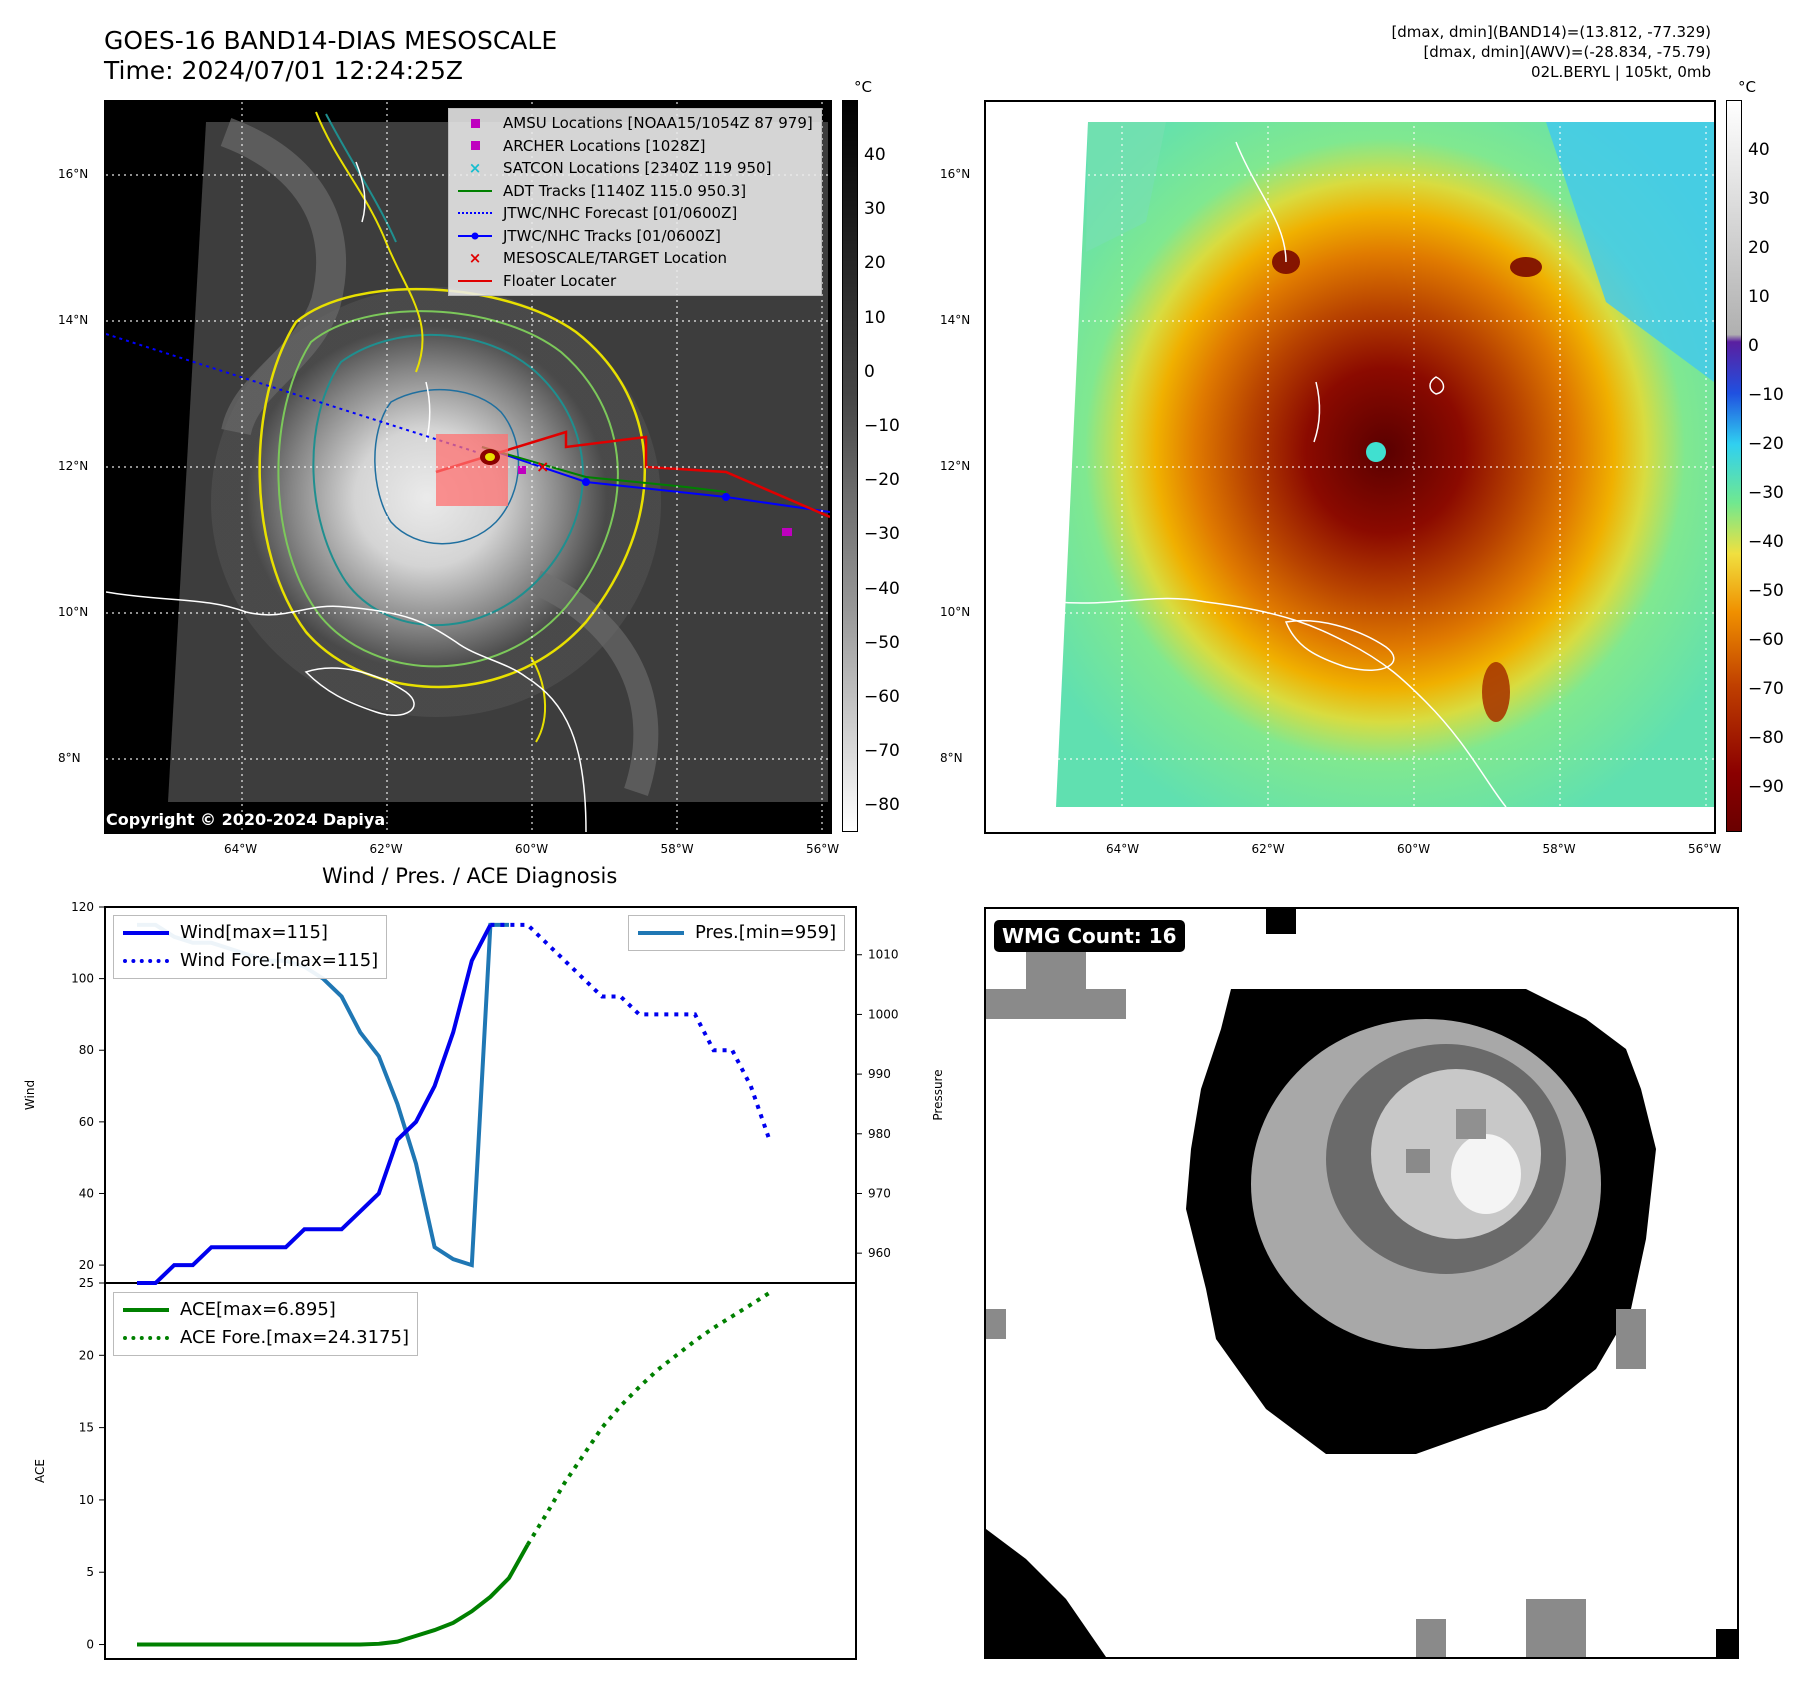 The image size is (1797, 1690). Describe the element at coordinates (331, 40) in the screenshot. I see `title-line-1: GOES-16 BAND14-DIAS MESOSCALE` at that location.